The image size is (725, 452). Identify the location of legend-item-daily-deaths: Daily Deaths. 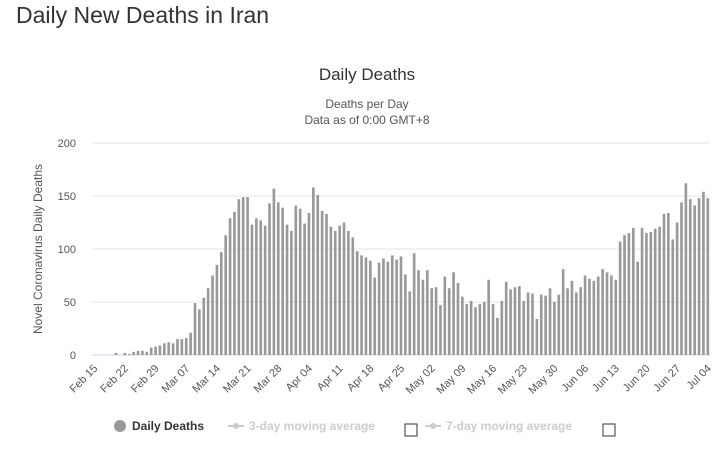
(159, 426).